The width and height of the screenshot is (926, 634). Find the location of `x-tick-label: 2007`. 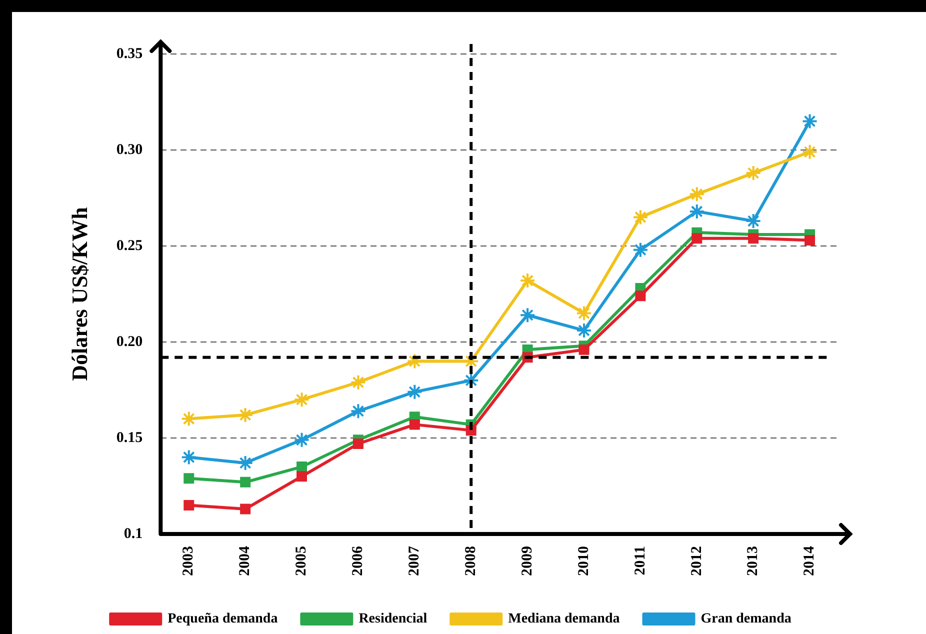

x-tick-label: 2007 is located at coordinates (414, 561).